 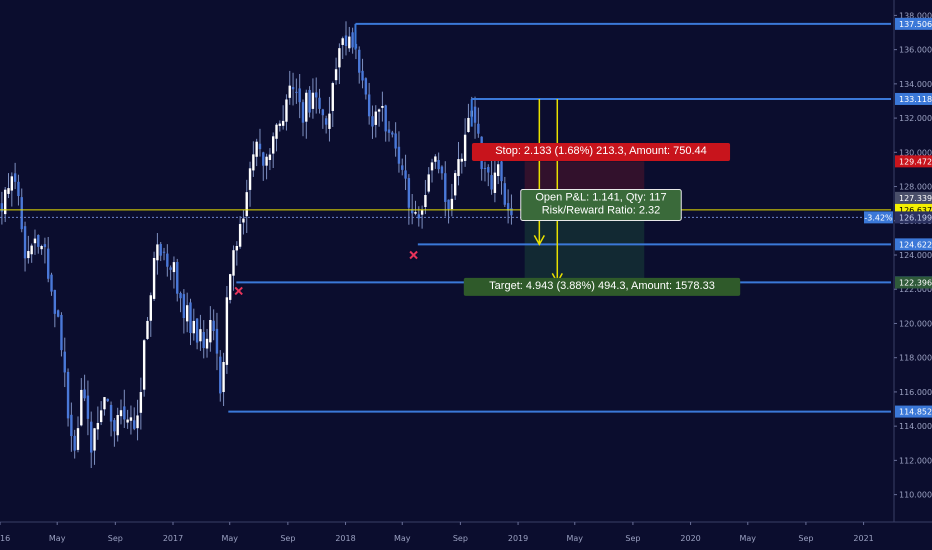 I want to click on x-marker-stroke, so click(x=413, y=255).